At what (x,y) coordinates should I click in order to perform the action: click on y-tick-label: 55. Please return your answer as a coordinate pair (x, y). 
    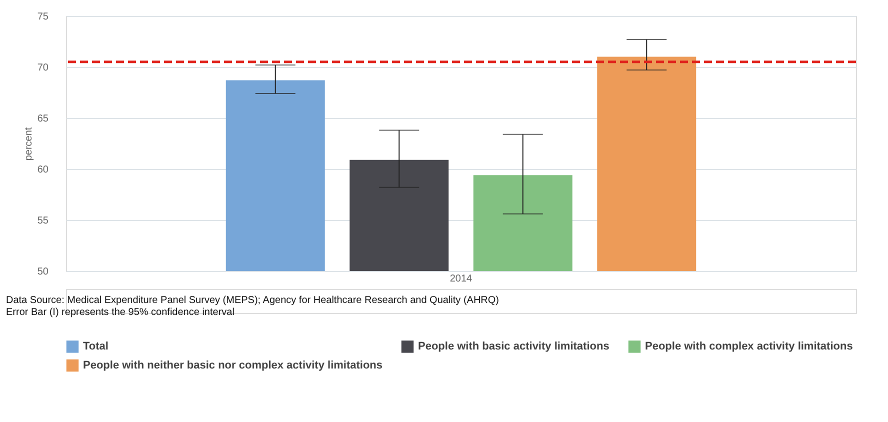
    Looking at the image, I should click on (43, 221).